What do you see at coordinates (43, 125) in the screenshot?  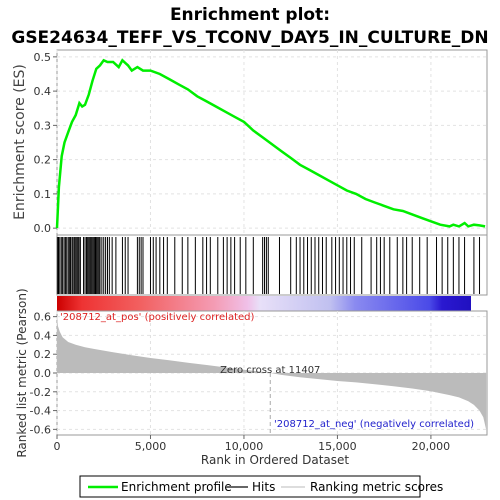 I see `es-tick-label-3: 0.3` at bounding box center [43, 125].